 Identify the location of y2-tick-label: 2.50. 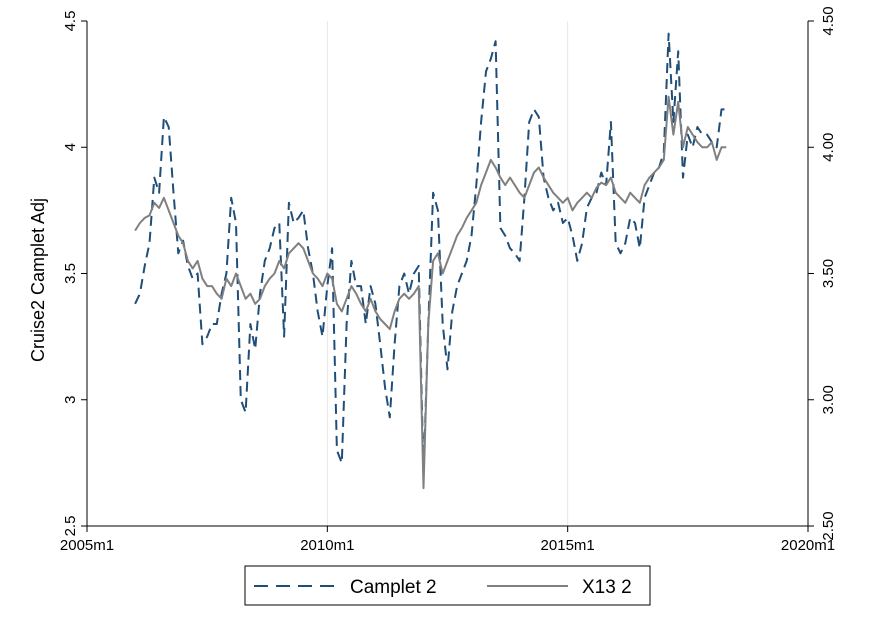
(828, 525).